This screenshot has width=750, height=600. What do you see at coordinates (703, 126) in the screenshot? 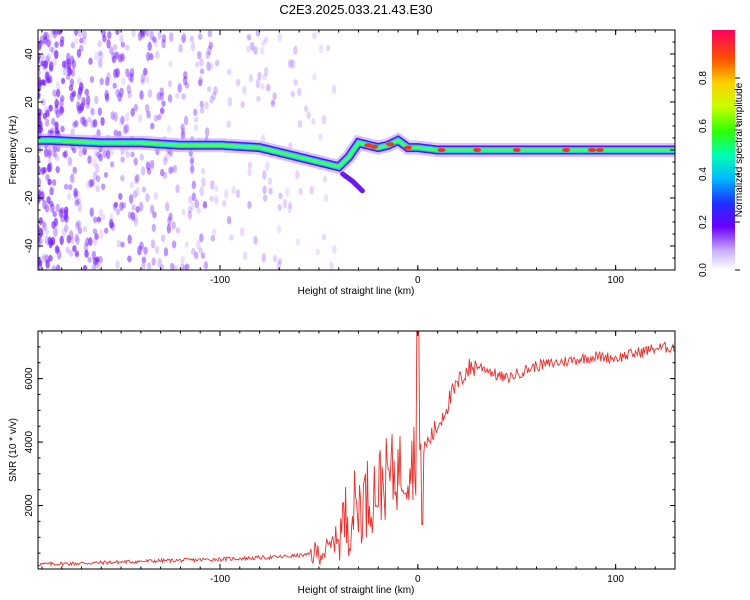
I see `colorbar-tick-label: 0.6` at bounding box center [703, 126].